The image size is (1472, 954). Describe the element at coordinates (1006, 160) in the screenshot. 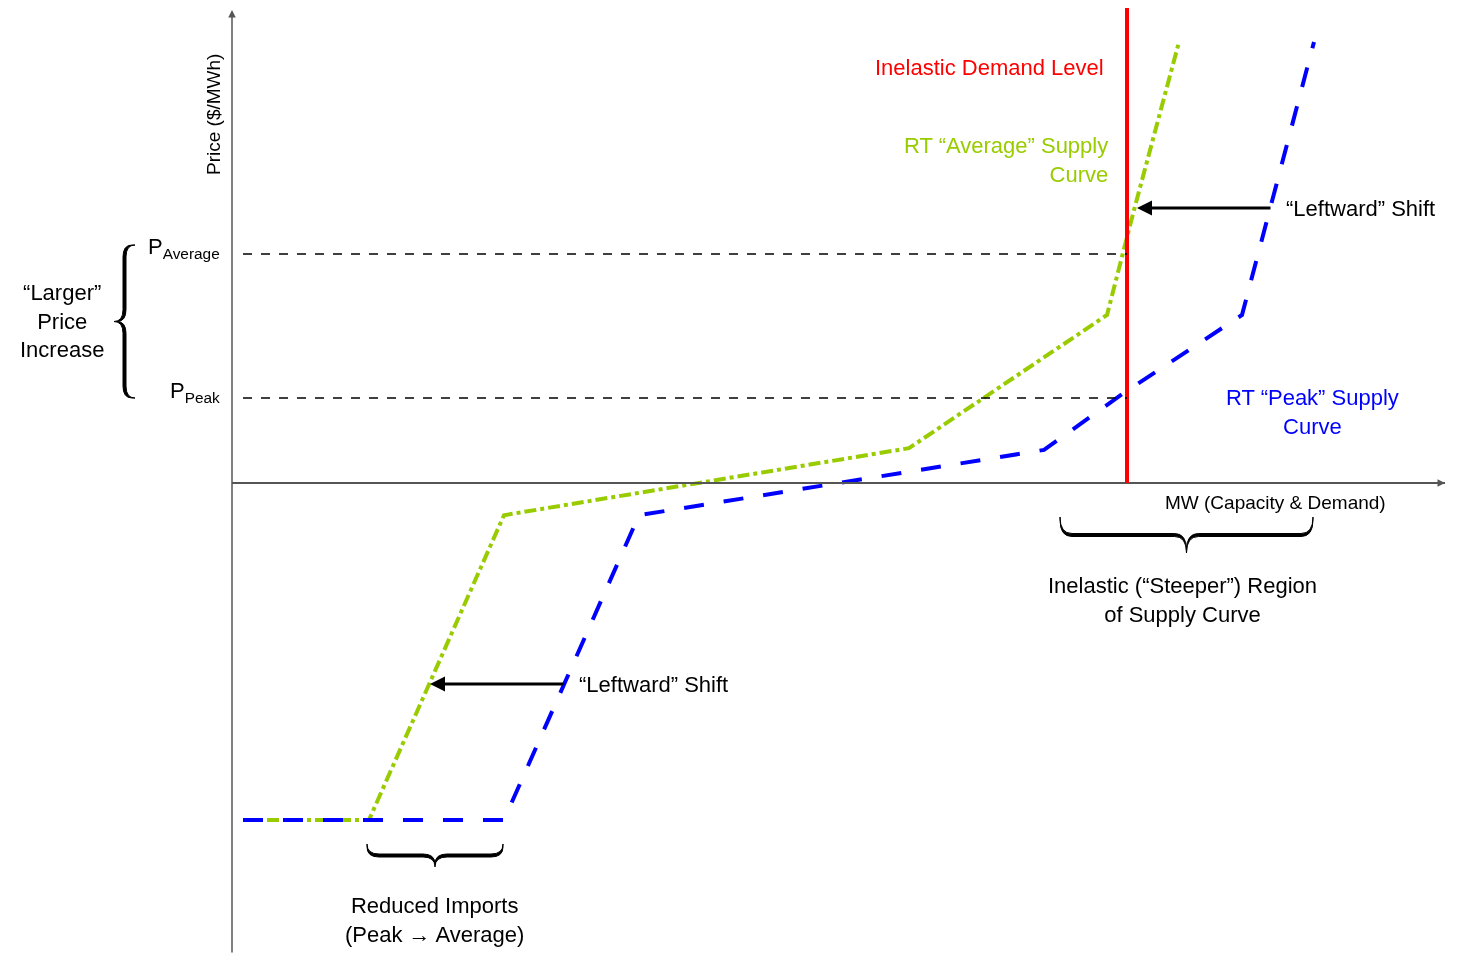

I see `series-label: RT “Average” Supply Curve` at that location.